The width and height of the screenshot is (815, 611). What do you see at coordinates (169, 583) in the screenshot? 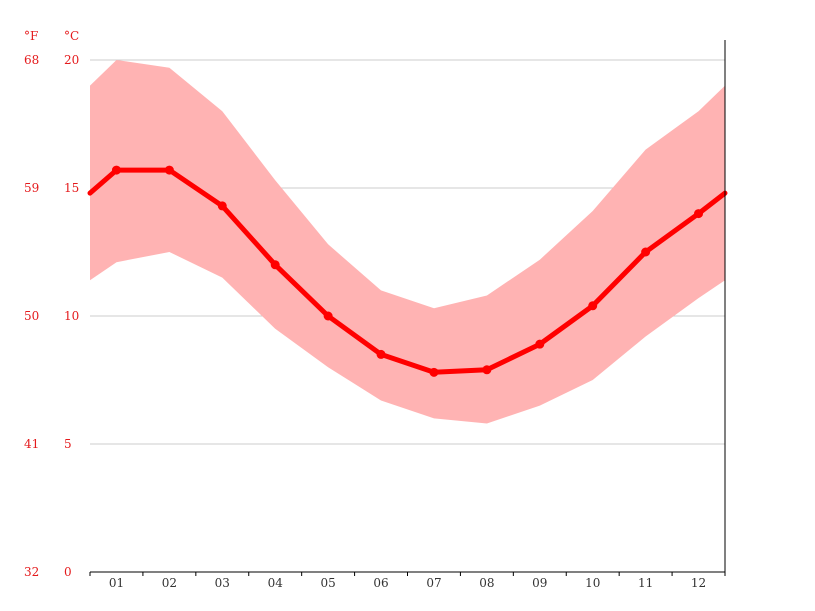
I see `x-tick-label-02: 02` at bounding box center [169, 583].